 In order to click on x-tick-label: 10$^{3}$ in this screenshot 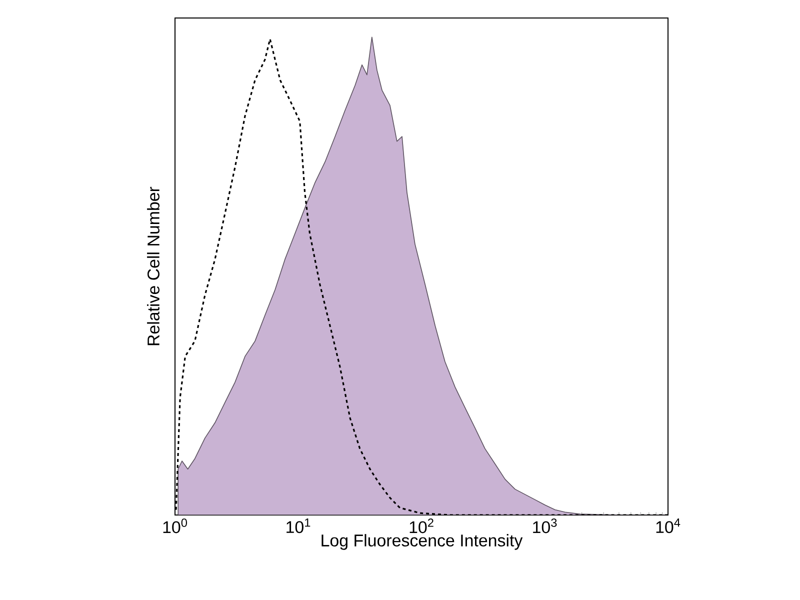, I will do `click(545, 526)`.